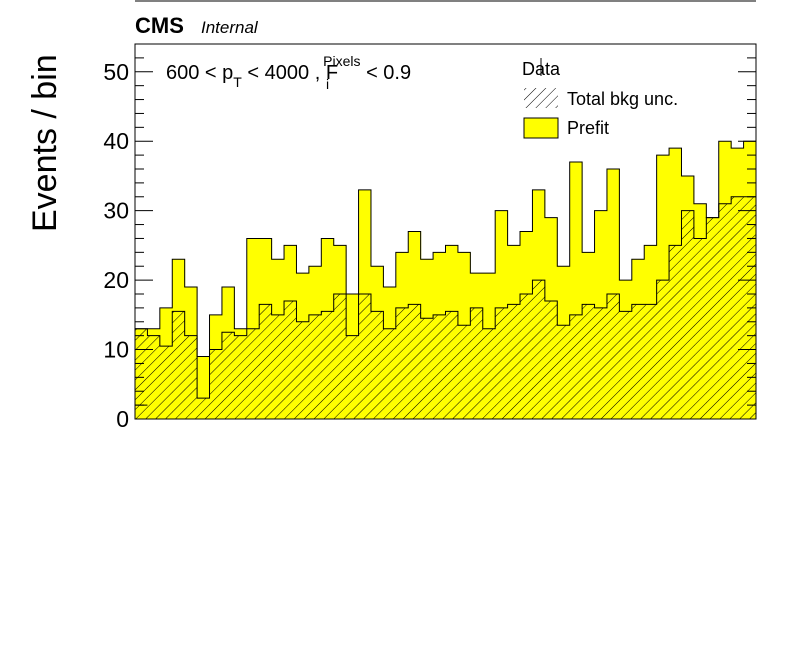 This screenshot has height=672, width=796. I want to click on hatch-swatch-icon, so click(541, 98).